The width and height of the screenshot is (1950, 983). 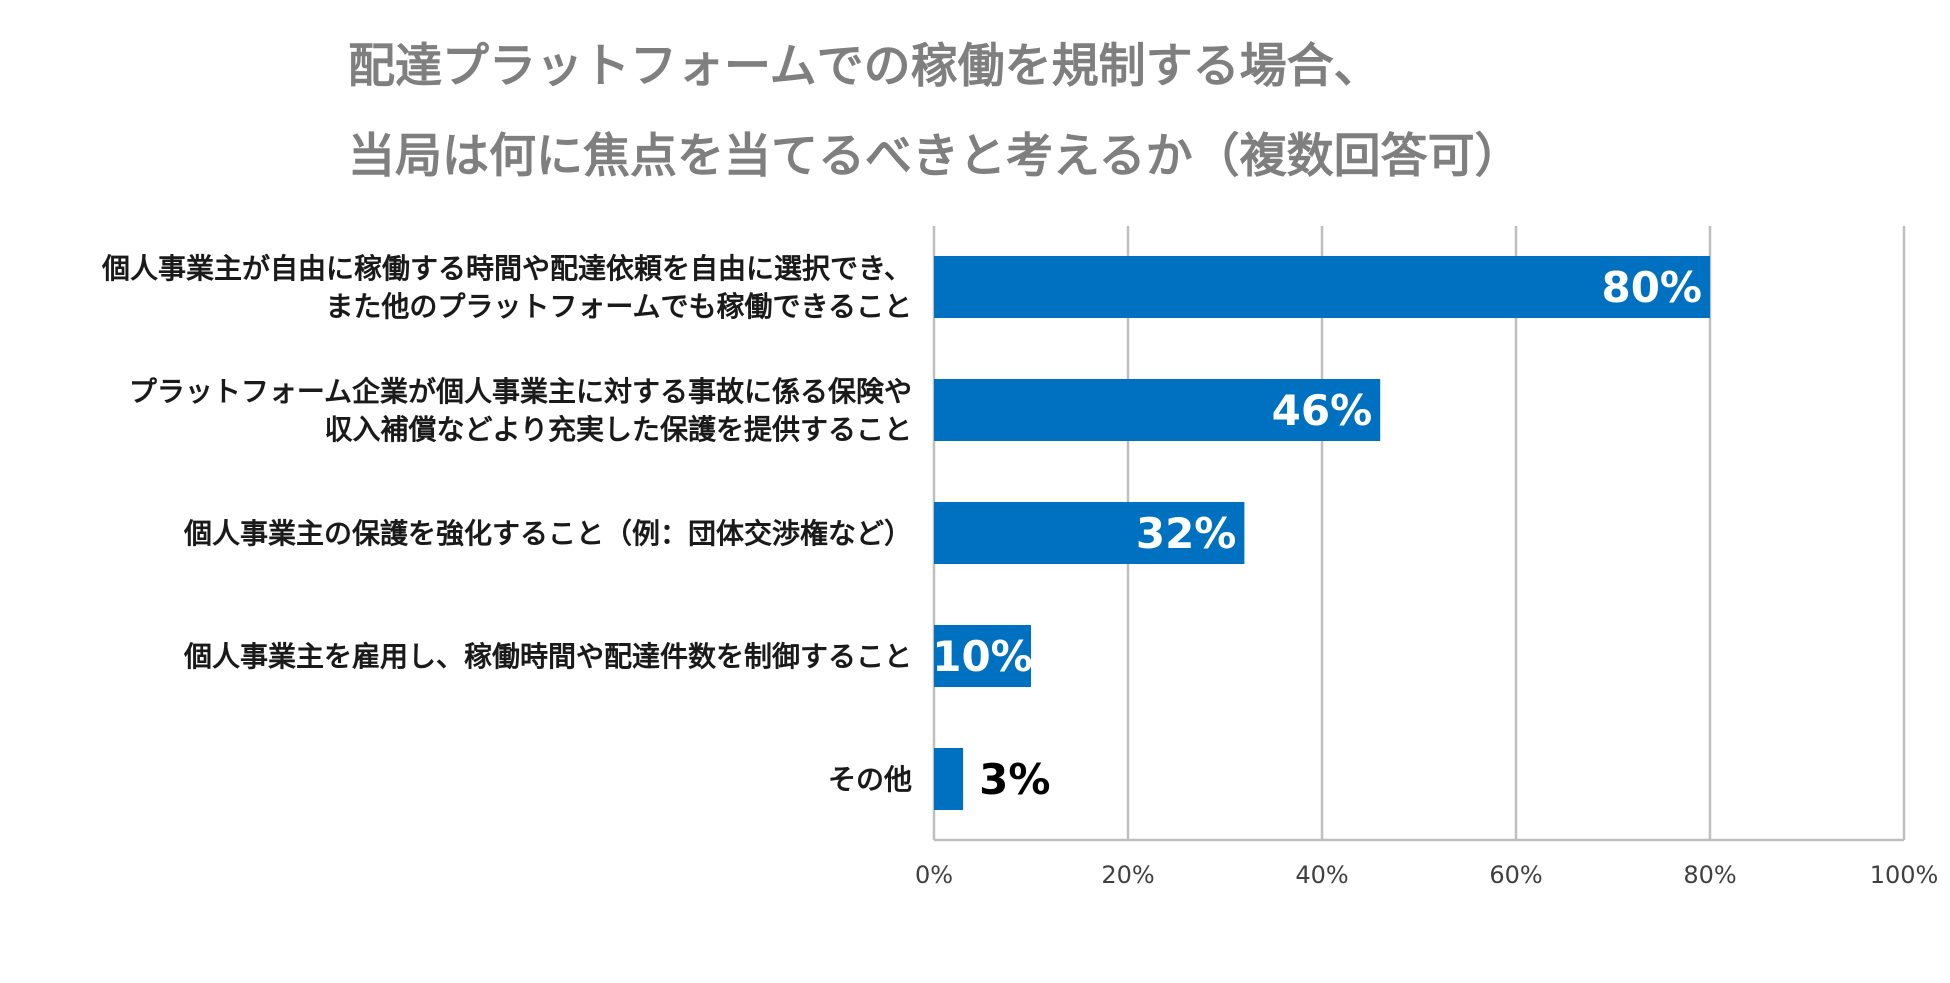 What do you see at coordinates (935, 156) in the screenshot?
I see `chart-title-line-2: 当局は何に焦点を当てるべきと考えるか（複数回答可）` at bounding box center [935, 156].